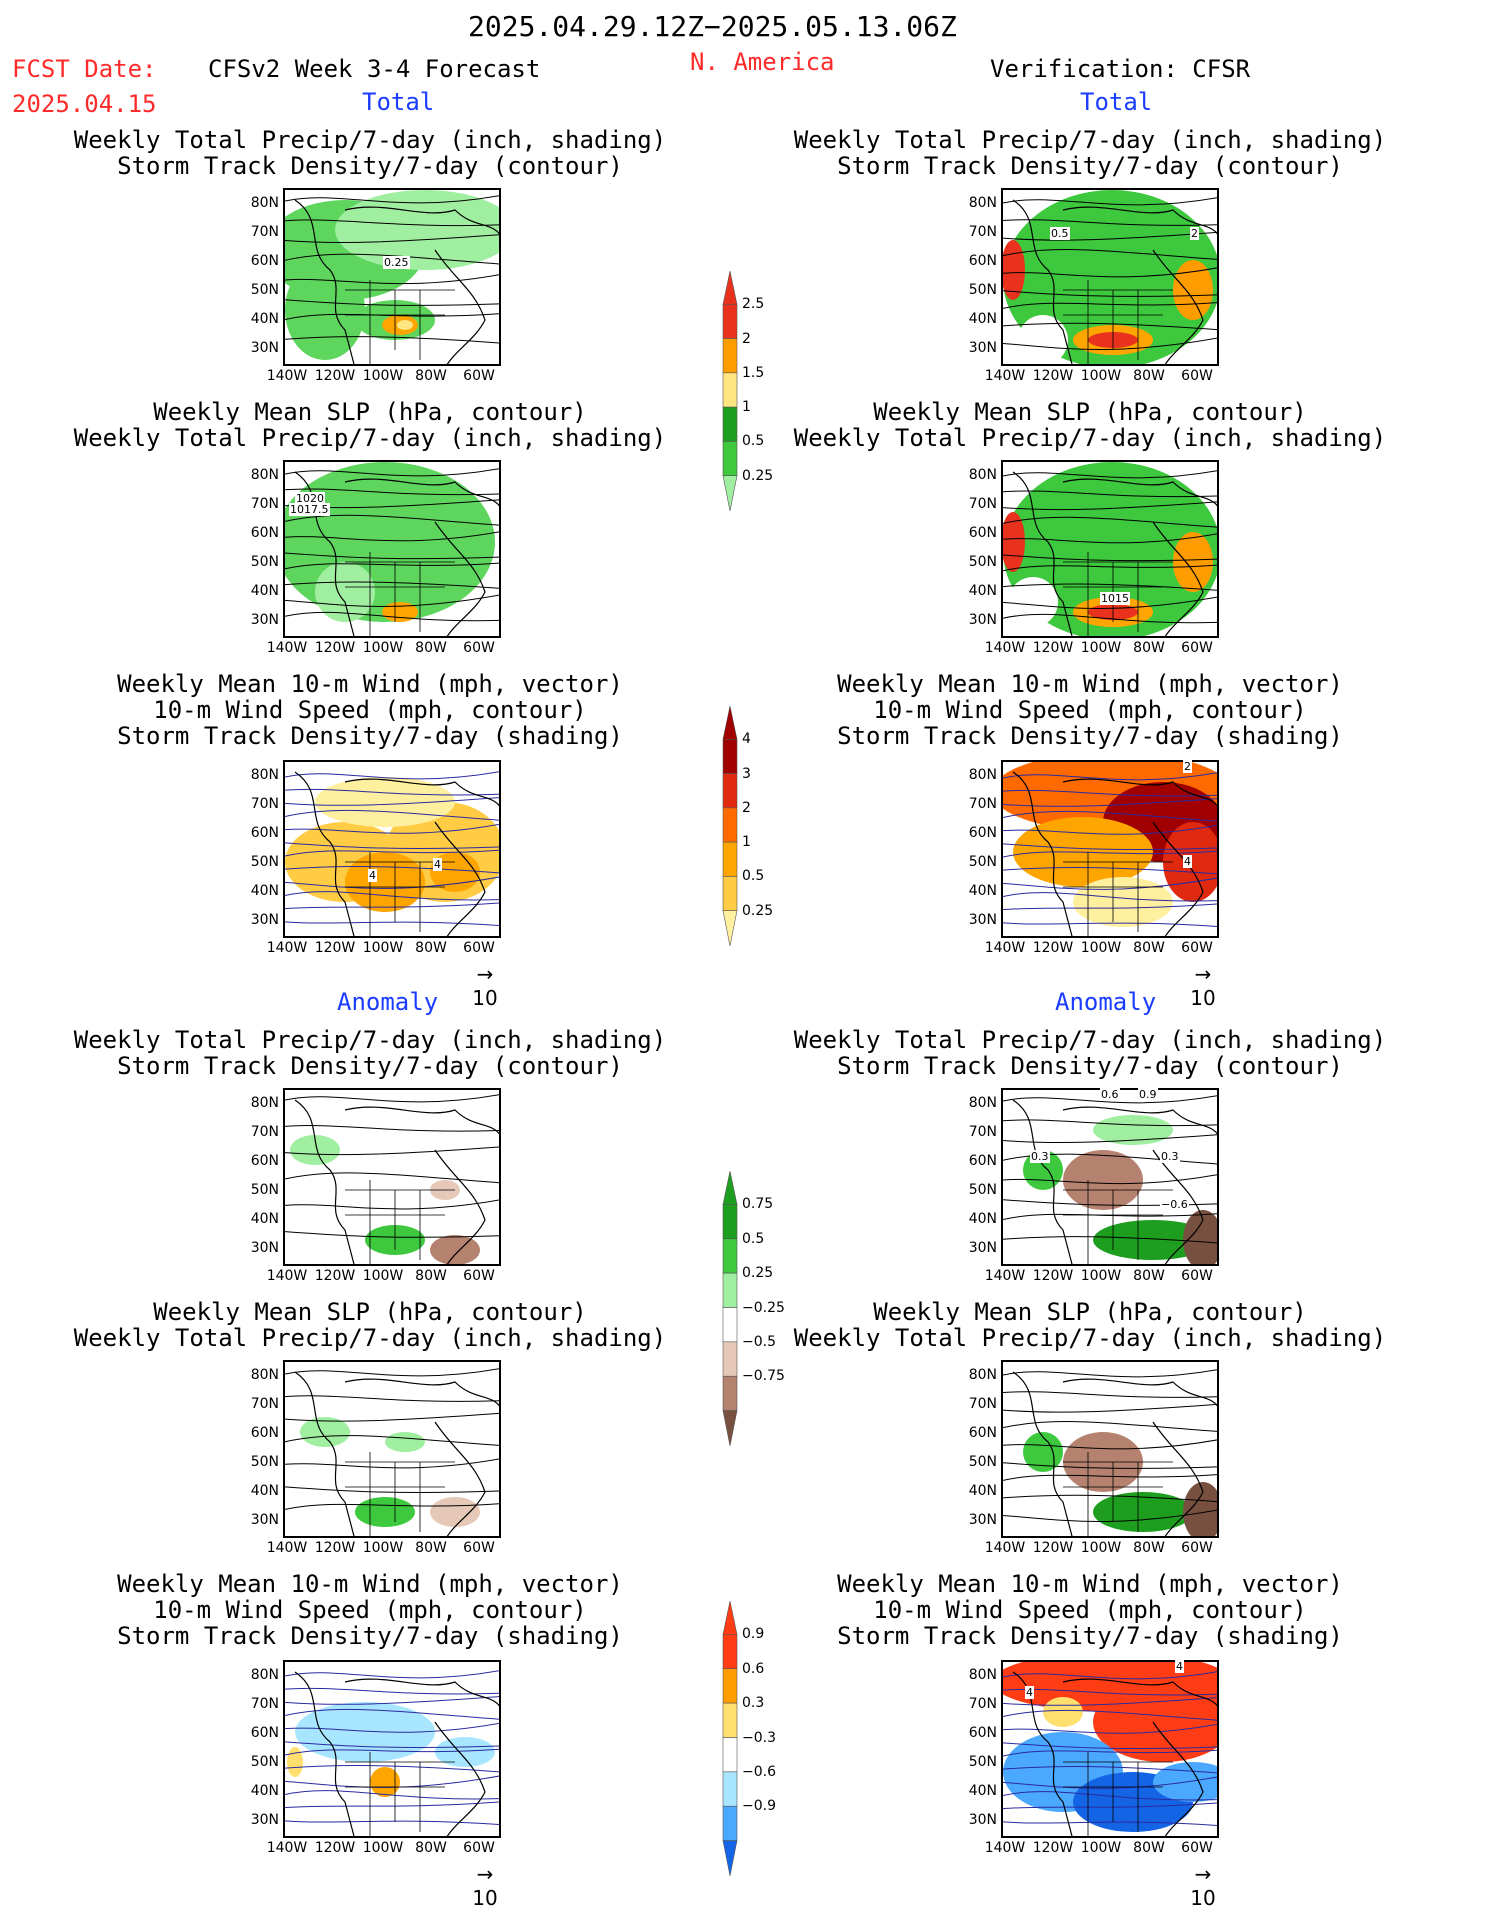 Image resolution: width=1487 pixels, height=1925 pixels. Describe the element at coordinates (370, 412) in the screenshot. I see `title-total-slp-left-1: Weekly Mean SLP (hPa, contour)` at that location.